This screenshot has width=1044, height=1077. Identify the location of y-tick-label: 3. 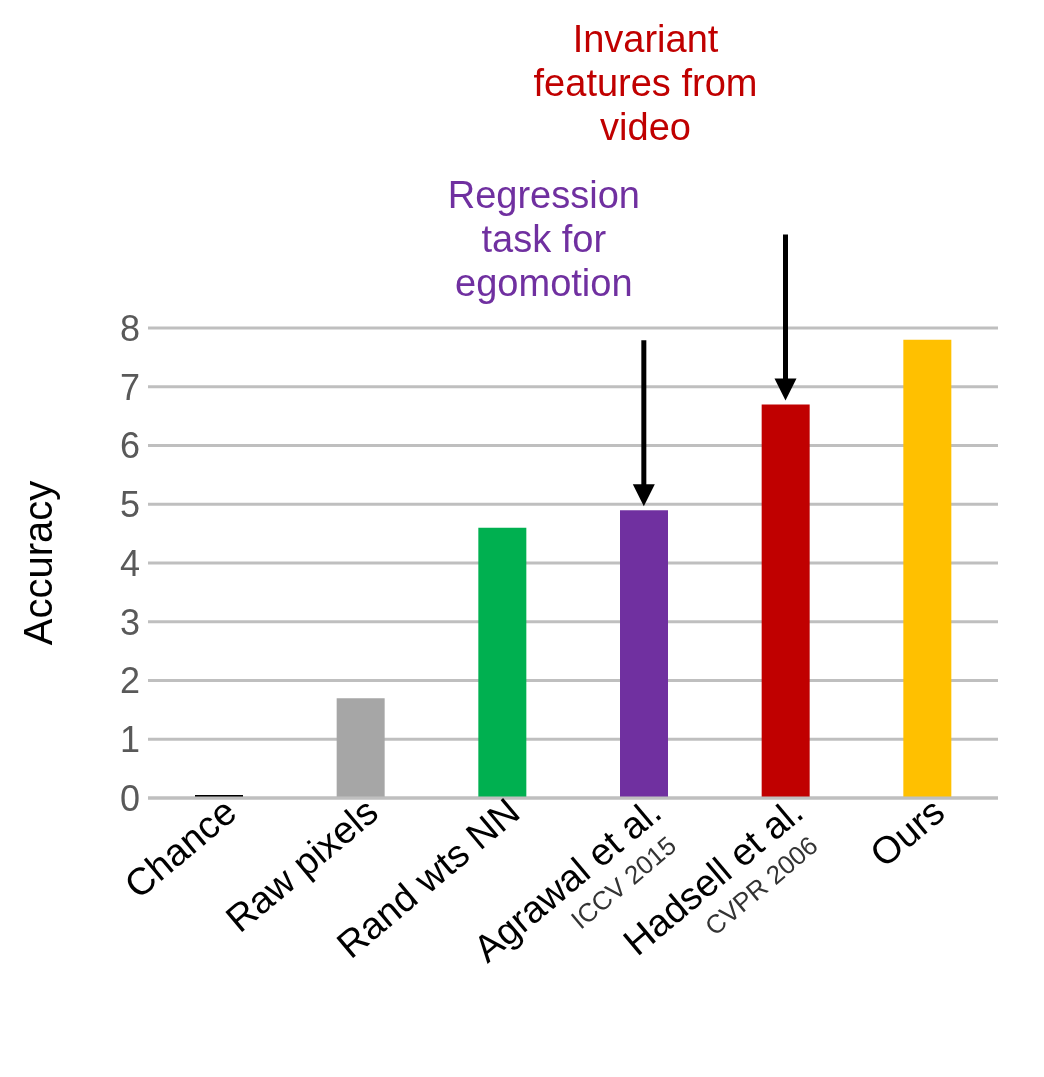
(129, 622).